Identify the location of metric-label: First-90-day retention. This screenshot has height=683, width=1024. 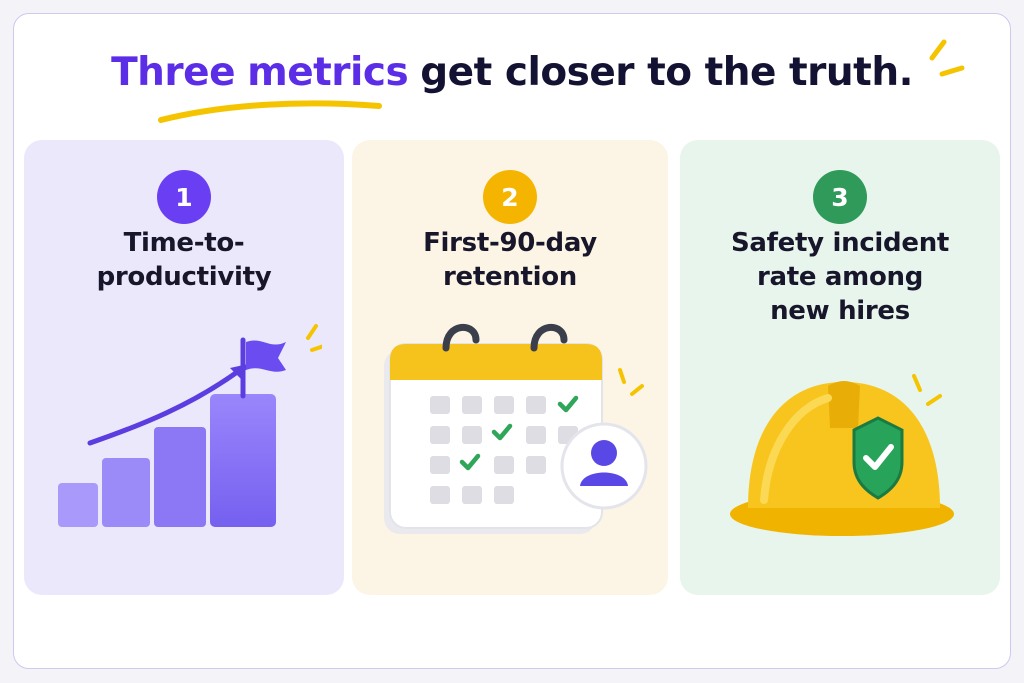
(510, 260).